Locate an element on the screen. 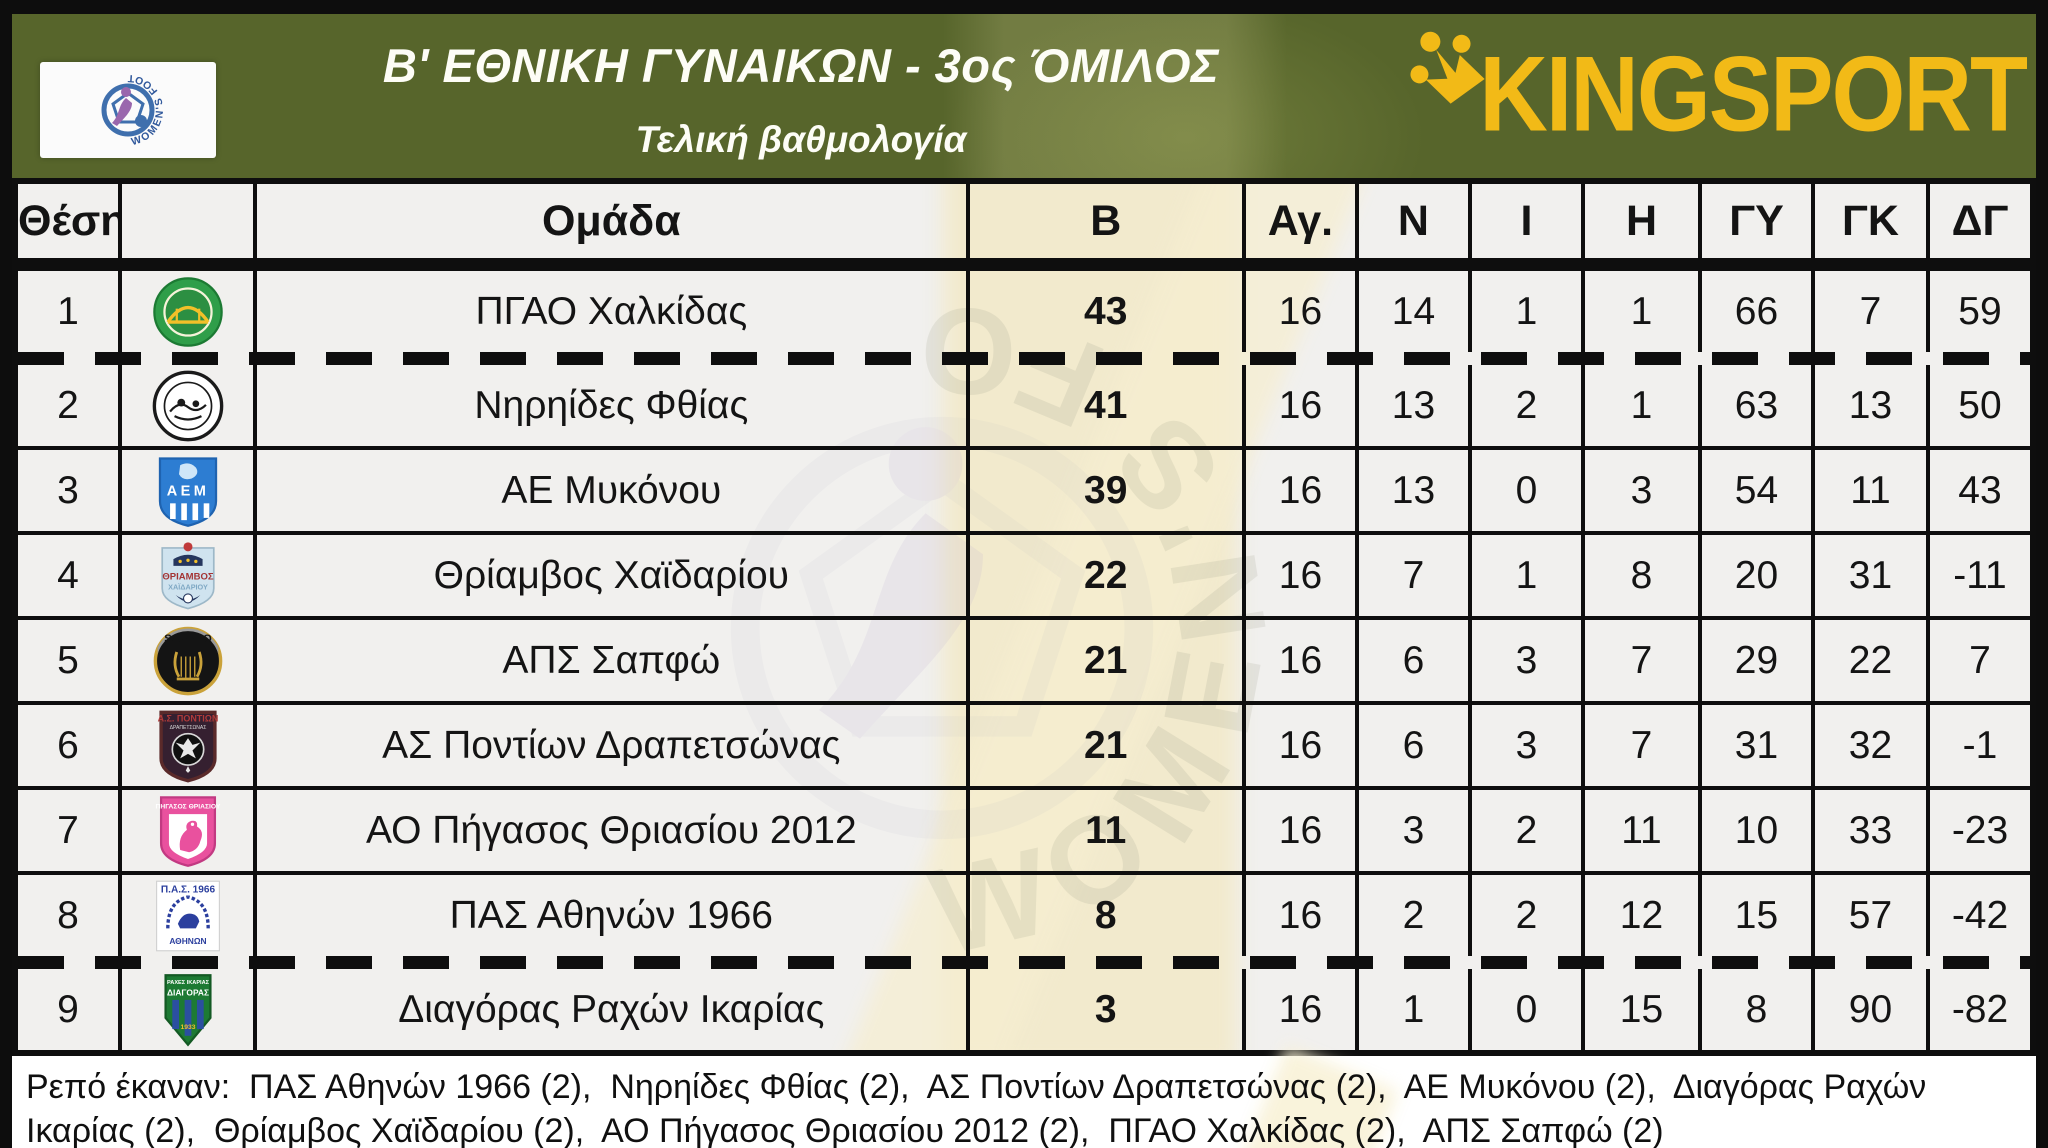  kingsport-logo: KINGSPORT is located at coordinates (1711, 96).